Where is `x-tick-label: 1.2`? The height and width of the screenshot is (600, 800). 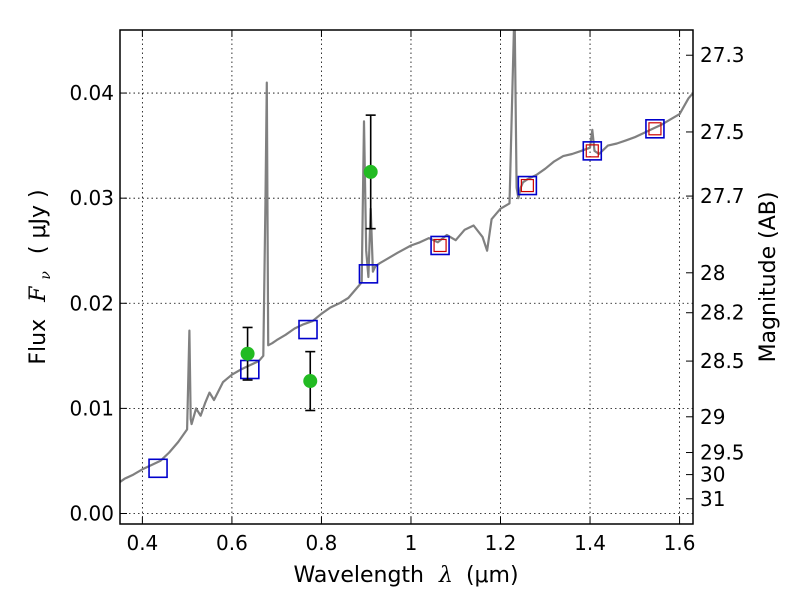 x-tick-label: 1.2 is located at coordinates (501, 543).